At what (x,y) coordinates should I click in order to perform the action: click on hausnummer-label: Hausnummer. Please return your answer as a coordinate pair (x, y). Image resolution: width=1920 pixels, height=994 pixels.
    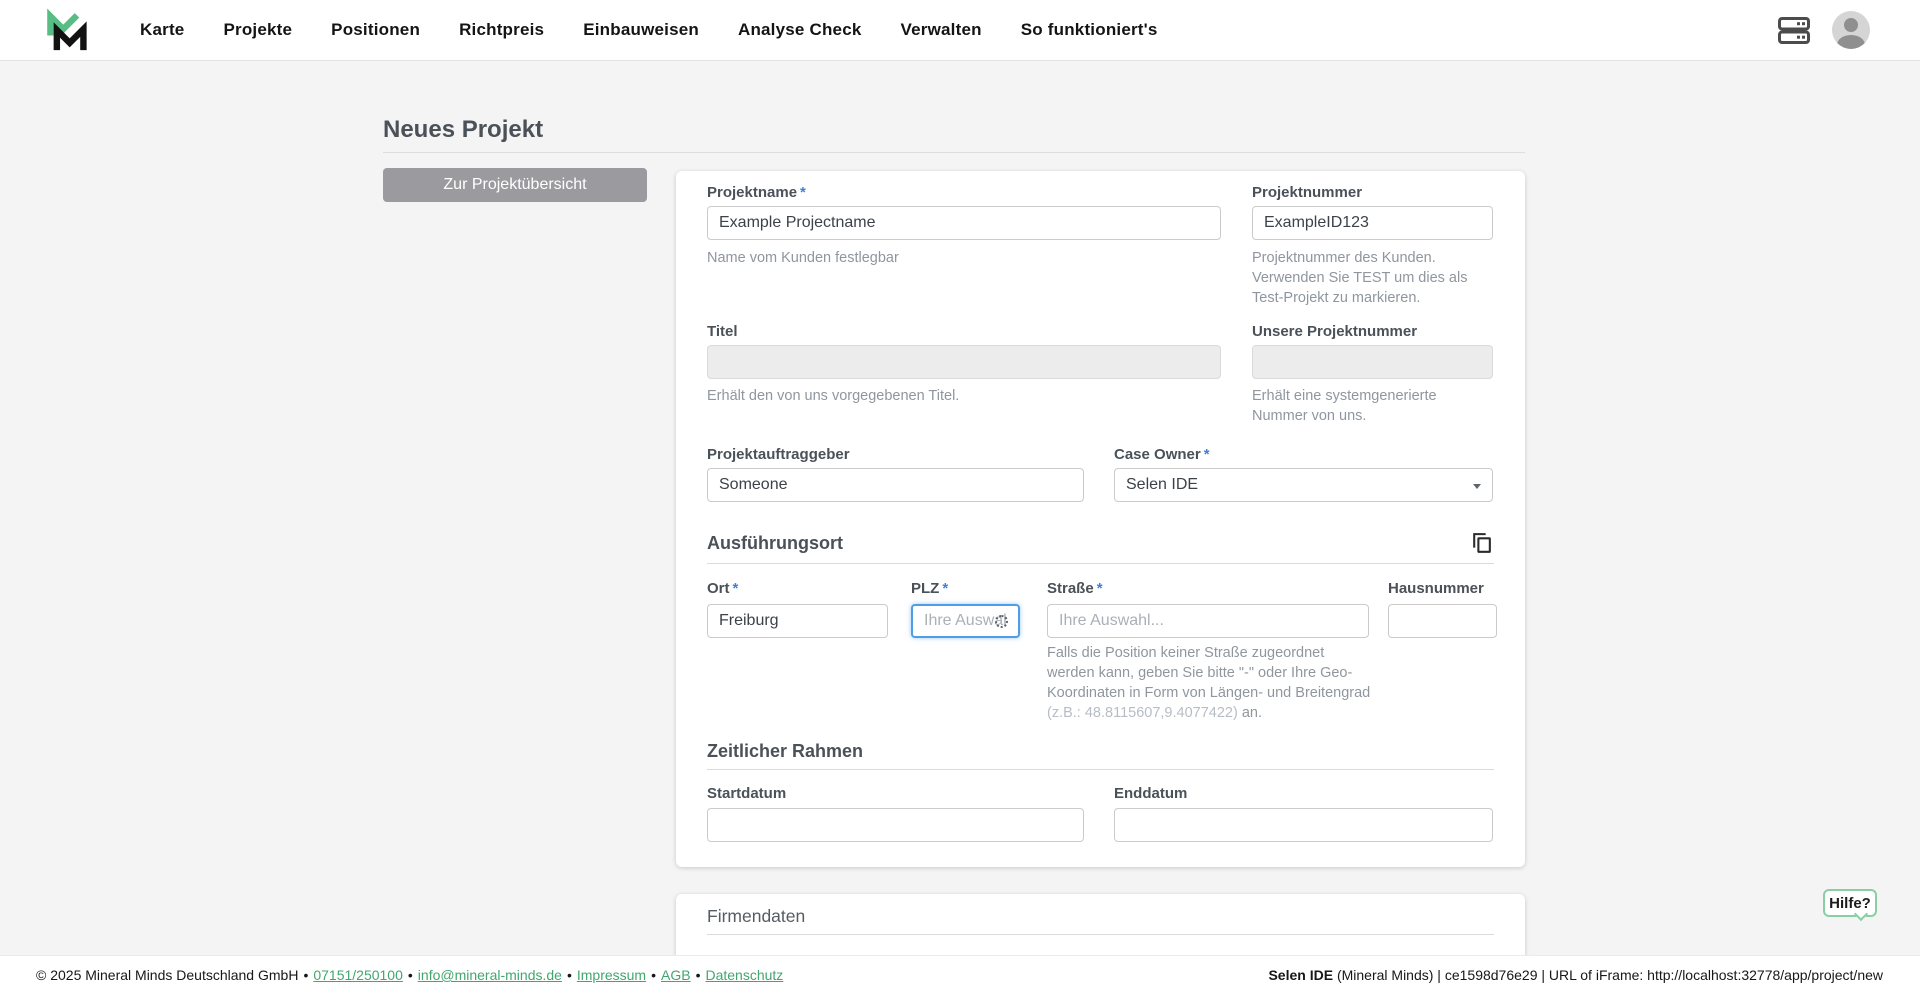
    Looking at the image, I should click on (1436, 588).